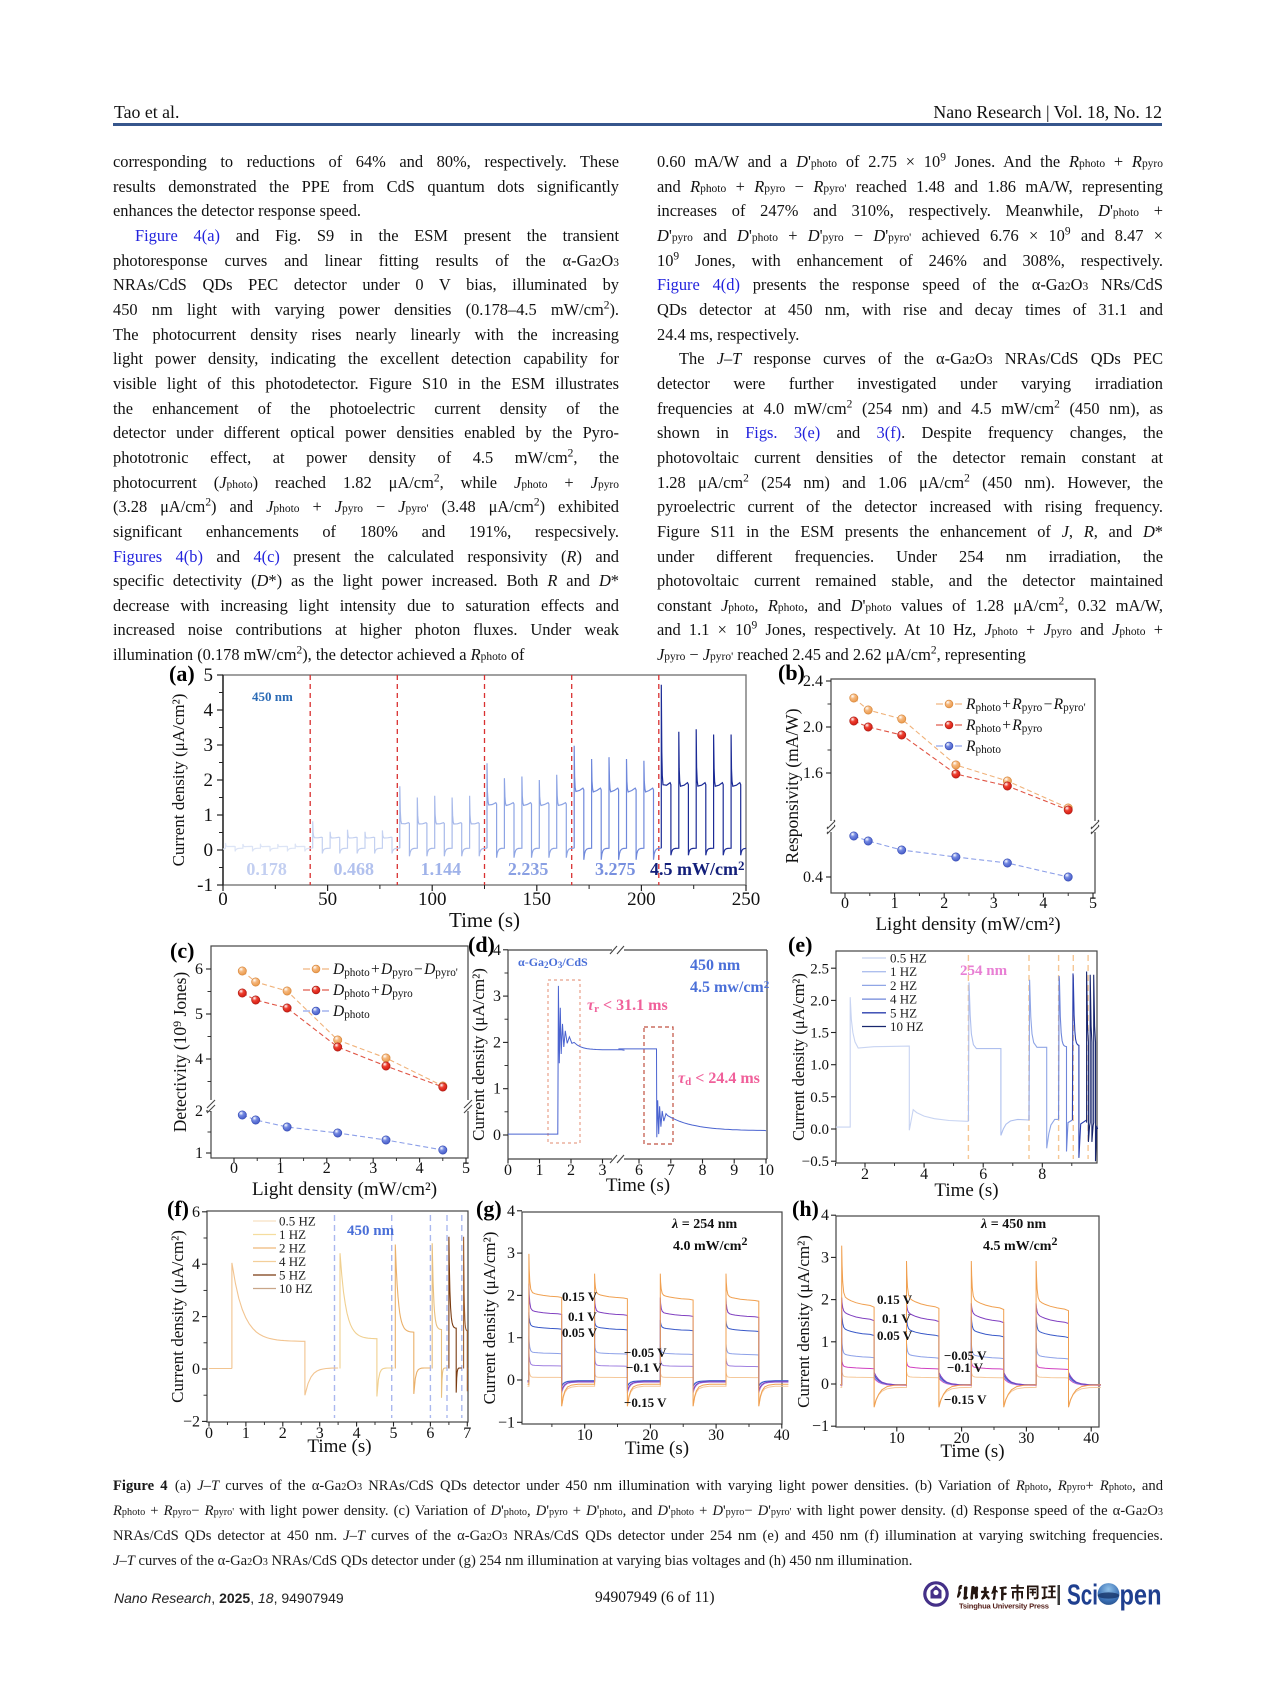  What do you see at coordinates (819, 969) in the screenshot?
I see `svg-text: 2.5` at bounding box center [819, 969].